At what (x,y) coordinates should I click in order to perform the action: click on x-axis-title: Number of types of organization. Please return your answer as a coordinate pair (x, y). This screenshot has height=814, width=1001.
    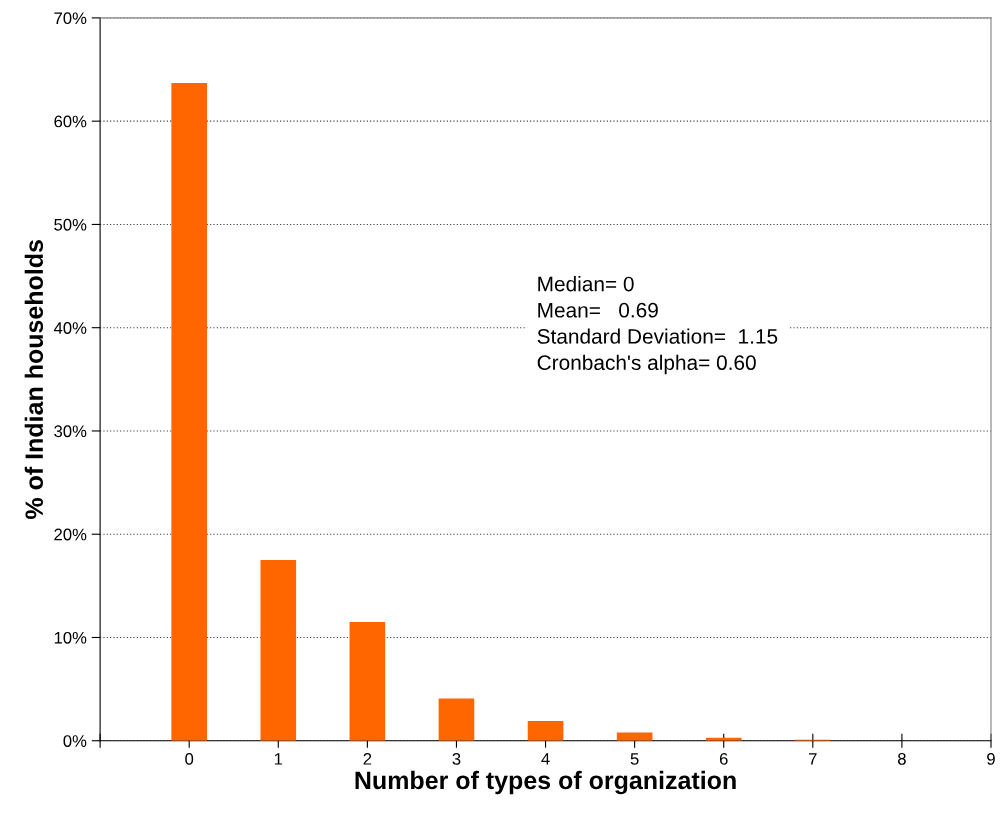
    Looking at the image, I should click on (545, 782).